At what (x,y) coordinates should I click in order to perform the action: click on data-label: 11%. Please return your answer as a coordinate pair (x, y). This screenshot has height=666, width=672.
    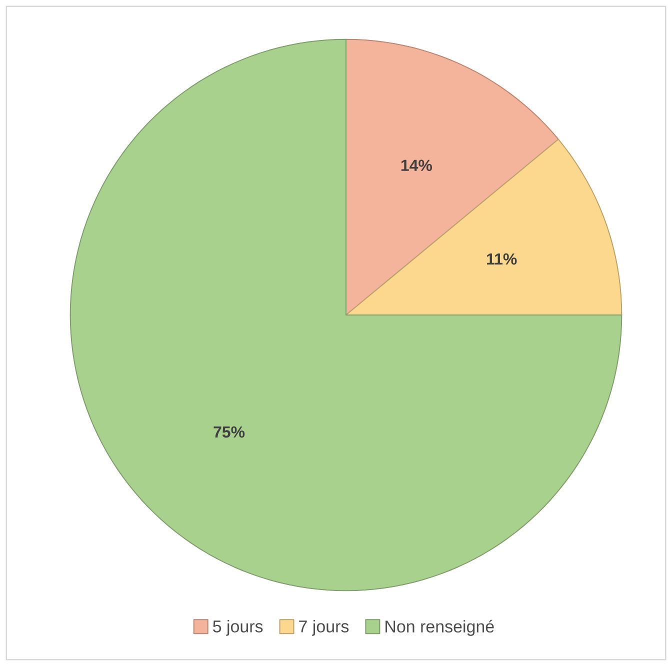
    Looking at the image, I should click on (502, 259).